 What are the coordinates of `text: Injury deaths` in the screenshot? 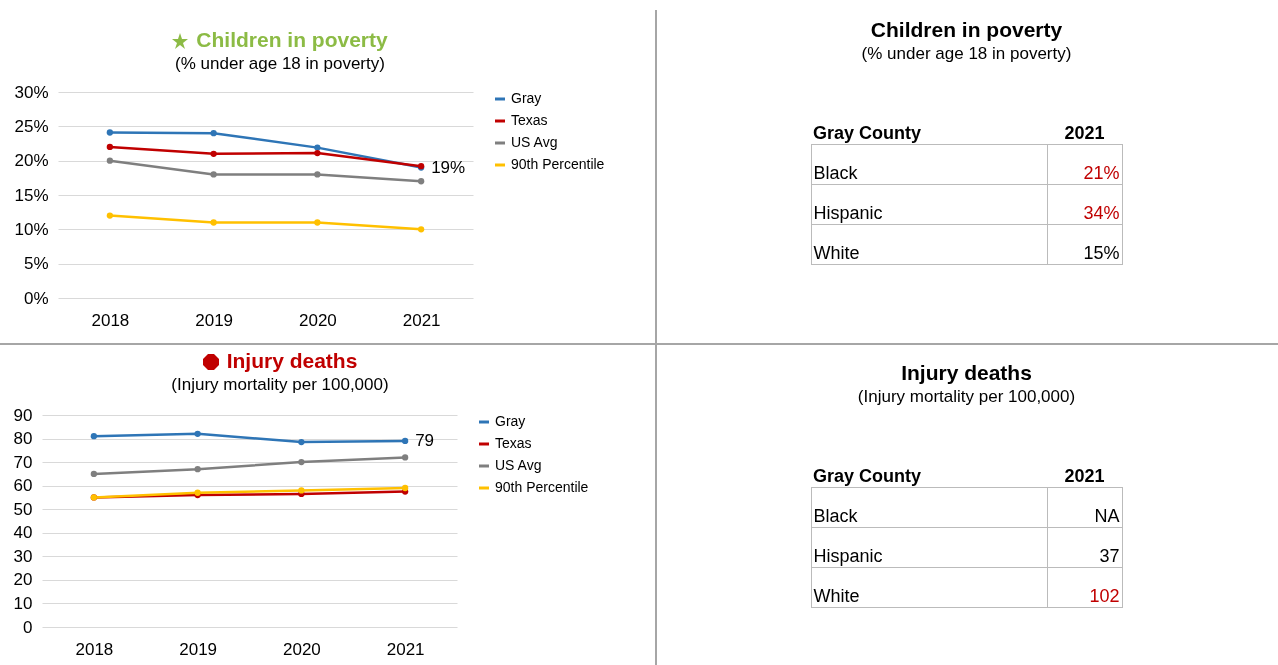 It's located at (966, 372).